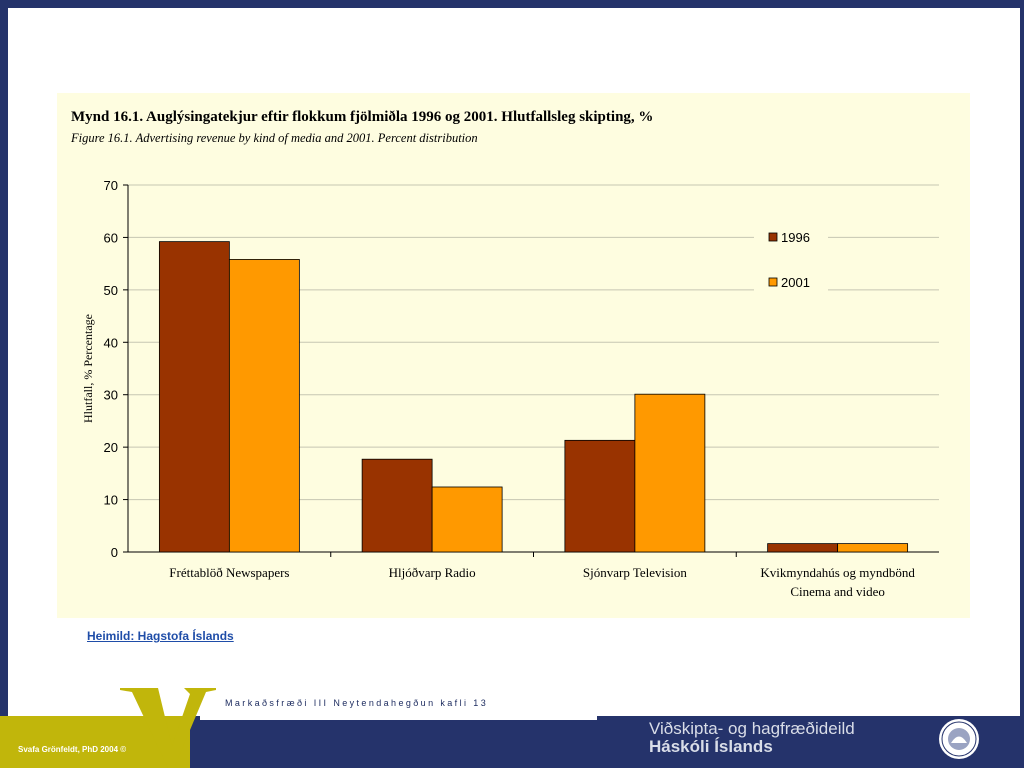 The width and height of the screenshot is (1024, 768). What do you see at coordinates (773, 237) in the screenshot?
I see `legend-swatch-1996` at bounding box center [773, 237].